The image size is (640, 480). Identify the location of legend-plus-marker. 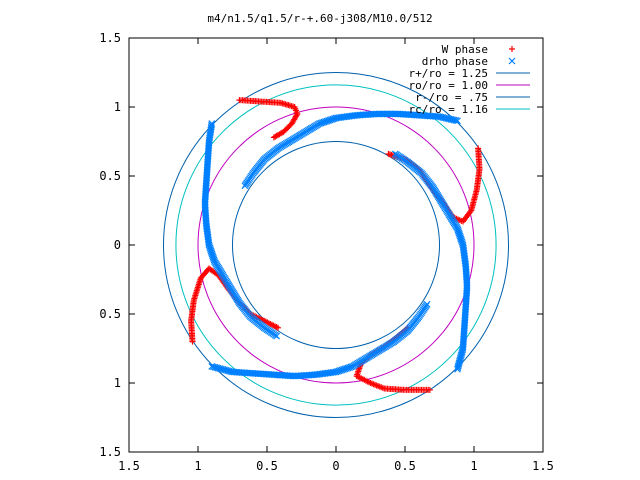
(512, 49).